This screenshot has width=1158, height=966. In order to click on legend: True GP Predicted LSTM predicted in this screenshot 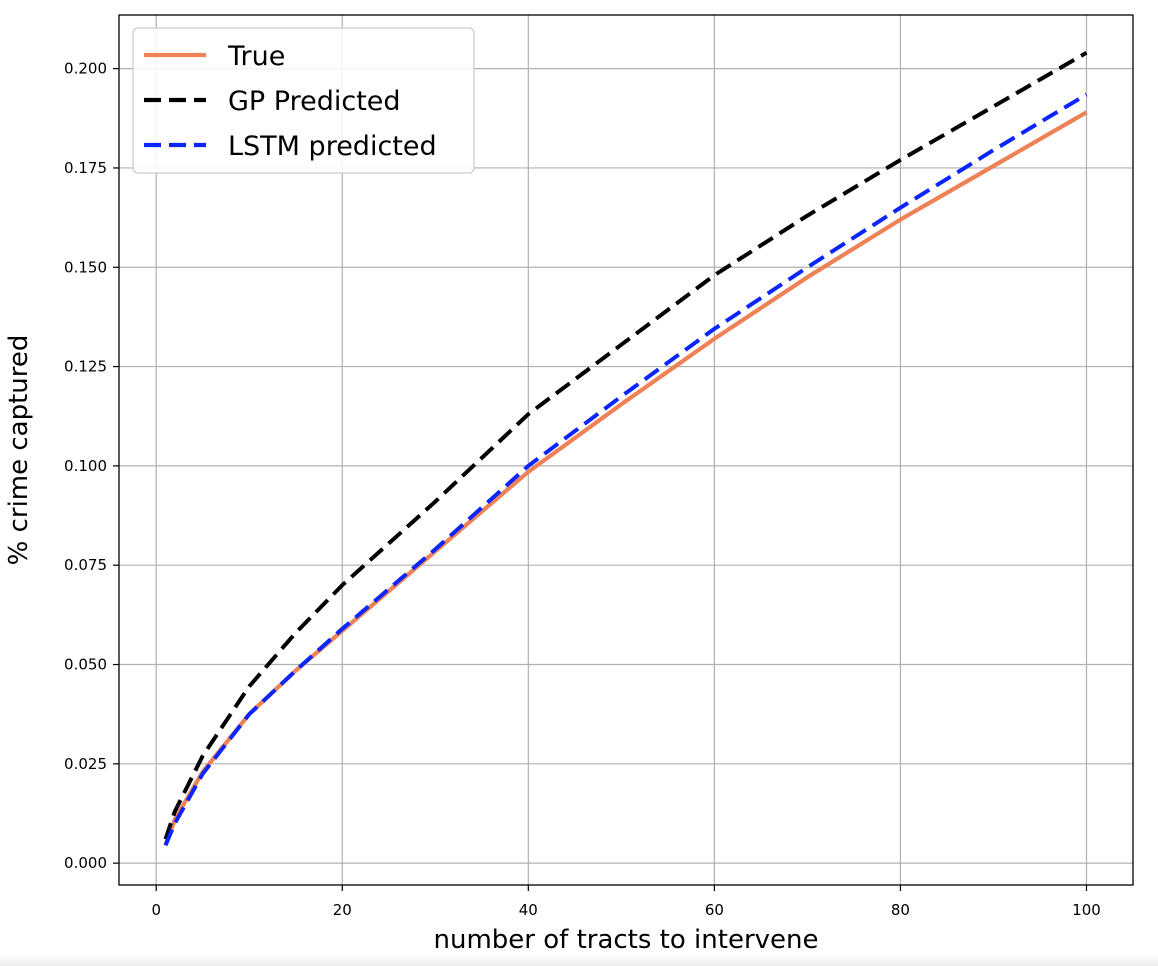, I will do `click(303, 100)`.